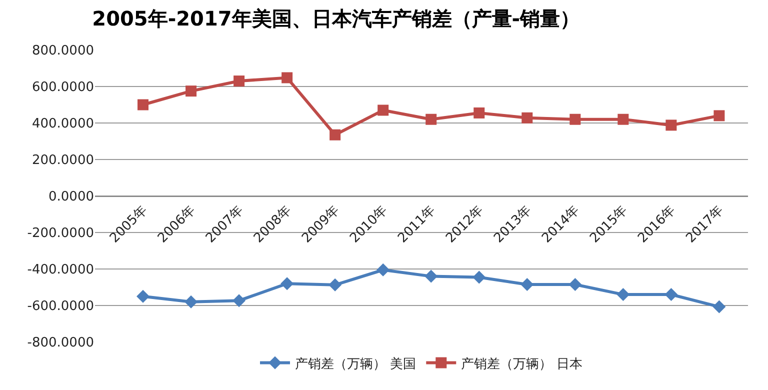 This screenshot has width=768, height=390. What do you see at coordinates (355, 364) in the screenshot?
I see `legend-label: 产销差（万辆） 美国` at bounding box center [355, 364].